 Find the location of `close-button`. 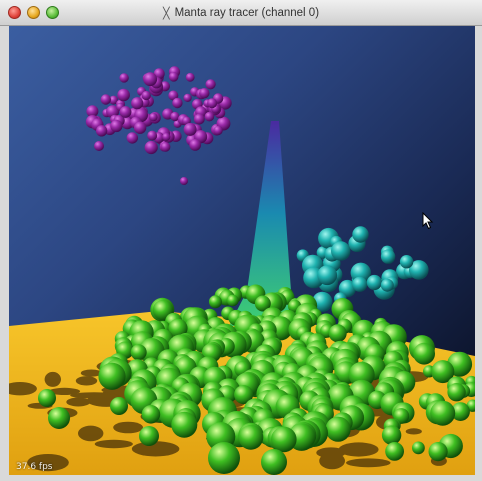

close-button is located at coordinates (14, 12).